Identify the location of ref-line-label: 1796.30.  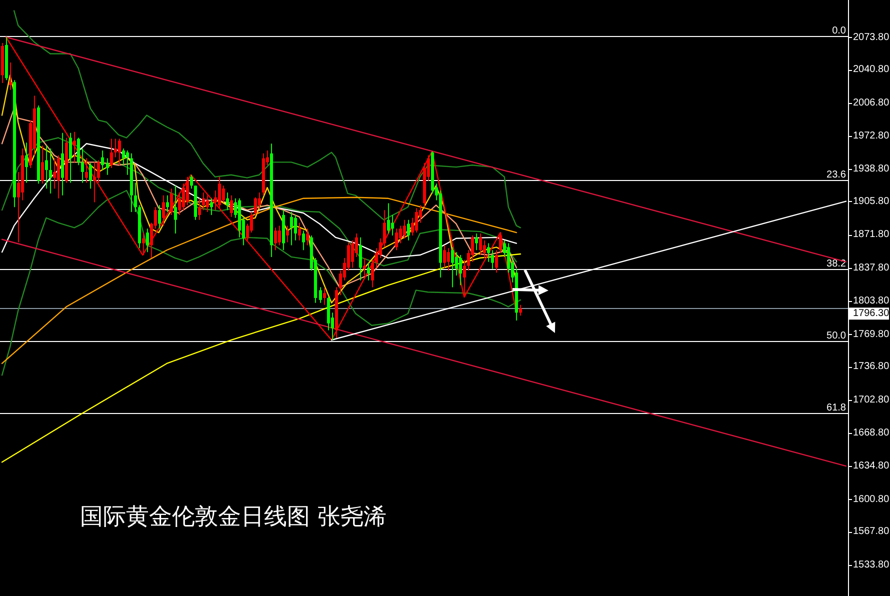
(871, 314).